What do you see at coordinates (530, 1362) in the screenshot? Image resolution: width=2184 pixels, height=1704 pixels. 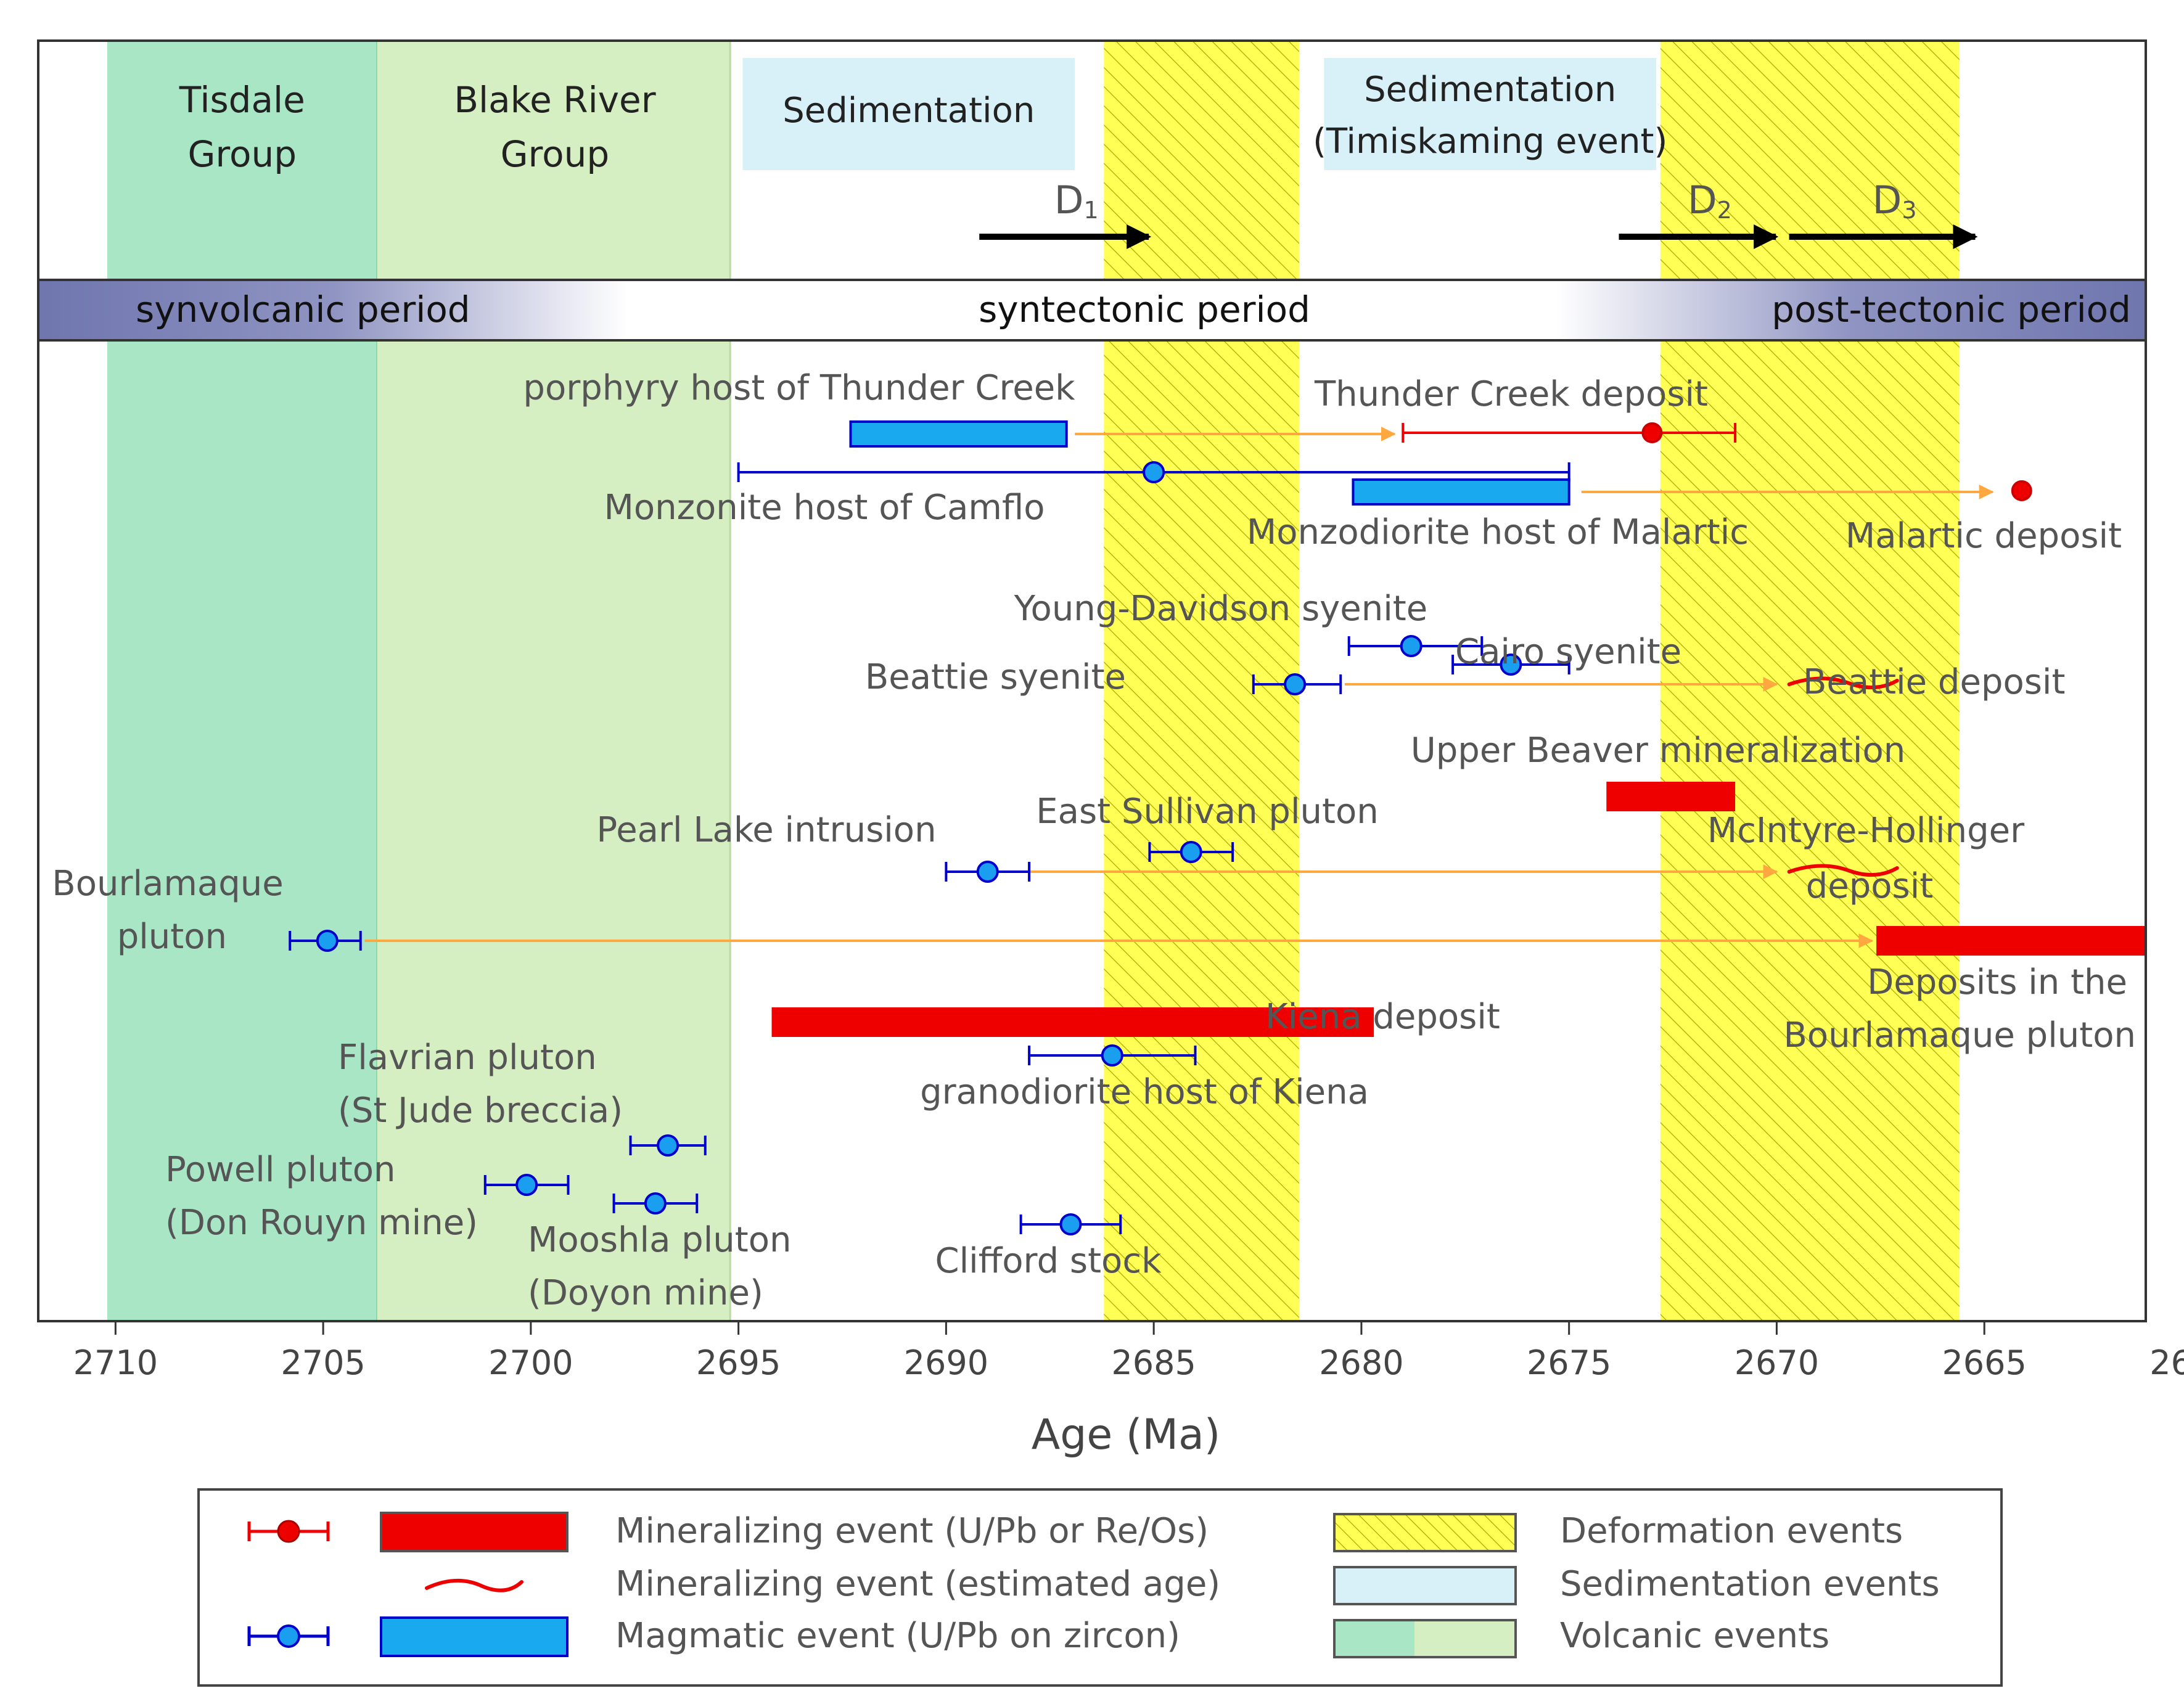 I see `x-tick-label: 2700` at bounding box center [530, 1362].